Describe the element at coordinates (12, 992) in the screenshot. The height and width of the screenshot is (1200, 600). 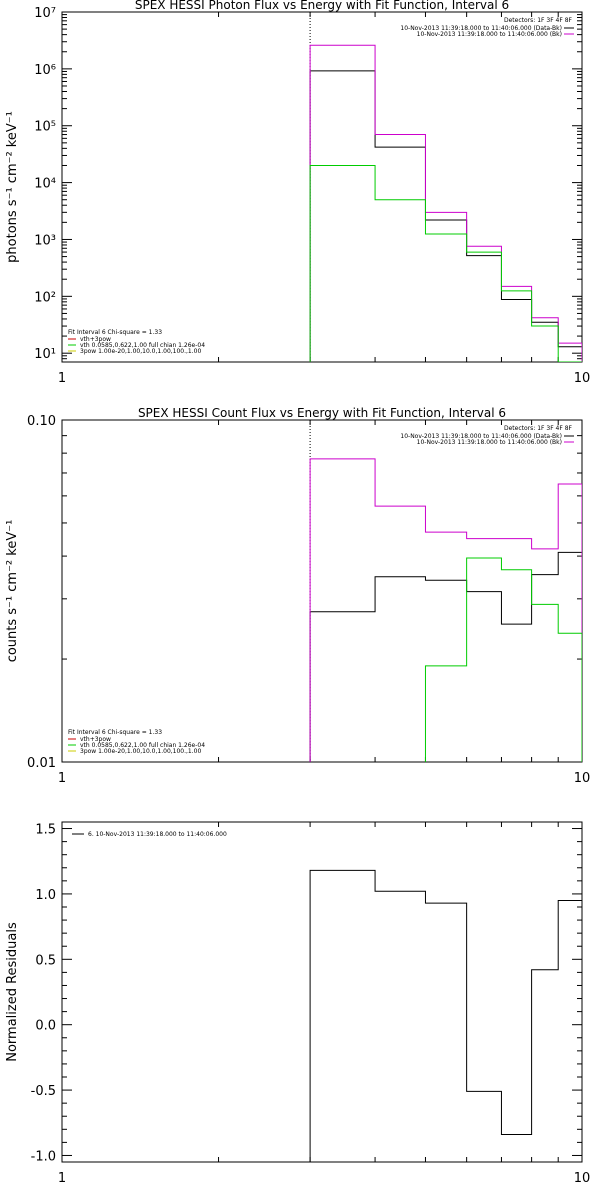
I see `y-axis-label: Normalized Residuals` at that location.